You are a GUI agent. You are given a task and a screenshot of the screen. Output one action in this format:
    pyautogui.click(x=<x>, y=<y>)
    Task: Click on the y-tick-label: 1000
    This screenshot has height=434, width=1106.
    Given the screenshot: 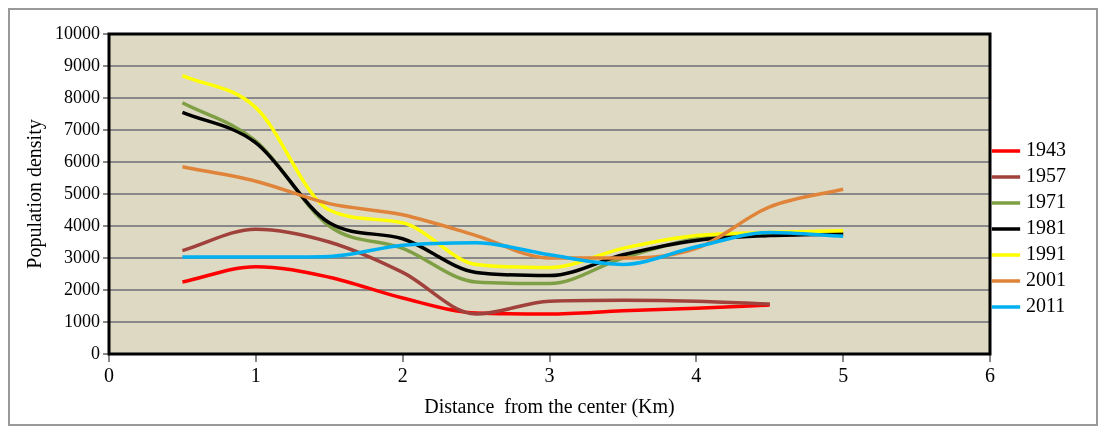 What is the action you would take?
    pyautogui.click(x=82, y=320)
    